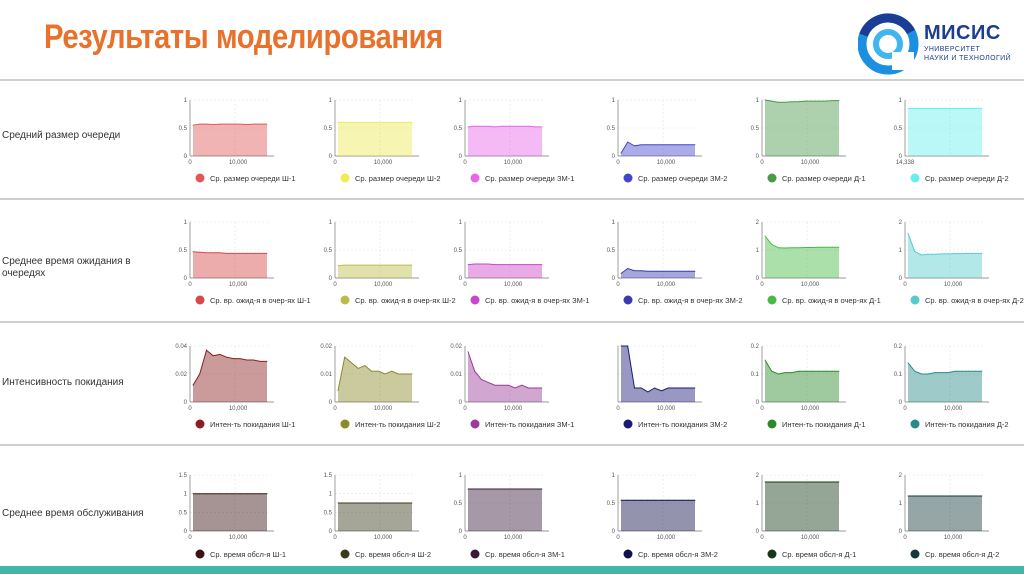 This screenshot has width=1024, height=574. I want to click on legend-label: Ср. размер очереди Ш-1, so click(253, 178).